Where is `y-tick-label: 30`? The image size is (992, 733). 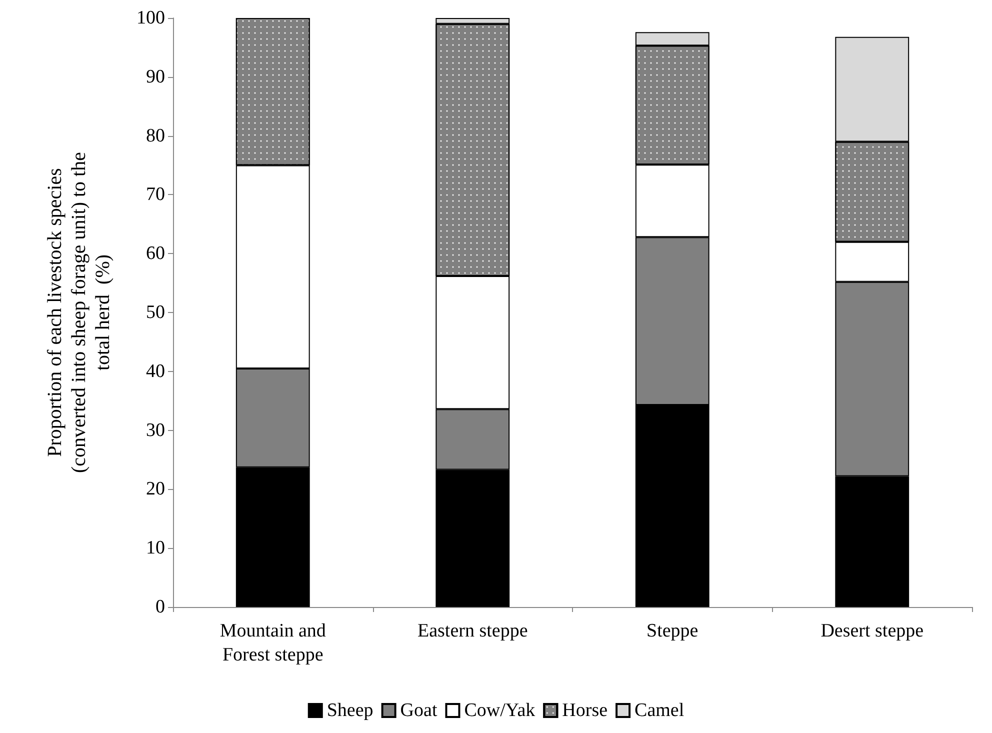 y-tick-label: 30 is located at coordinates (155, 430).